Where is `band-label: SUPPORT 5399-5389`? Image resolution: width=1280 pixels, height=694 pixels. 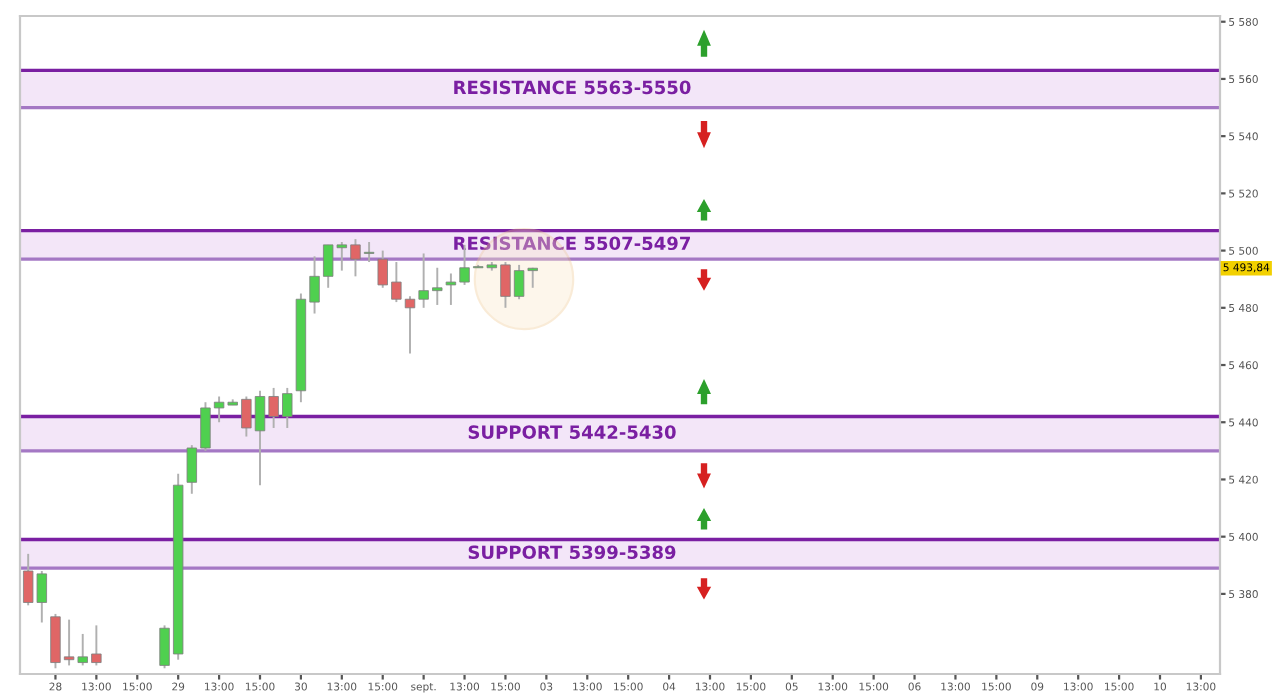
band-label: SUPPORT 5399-5389 is located at coordinates (572, 552).